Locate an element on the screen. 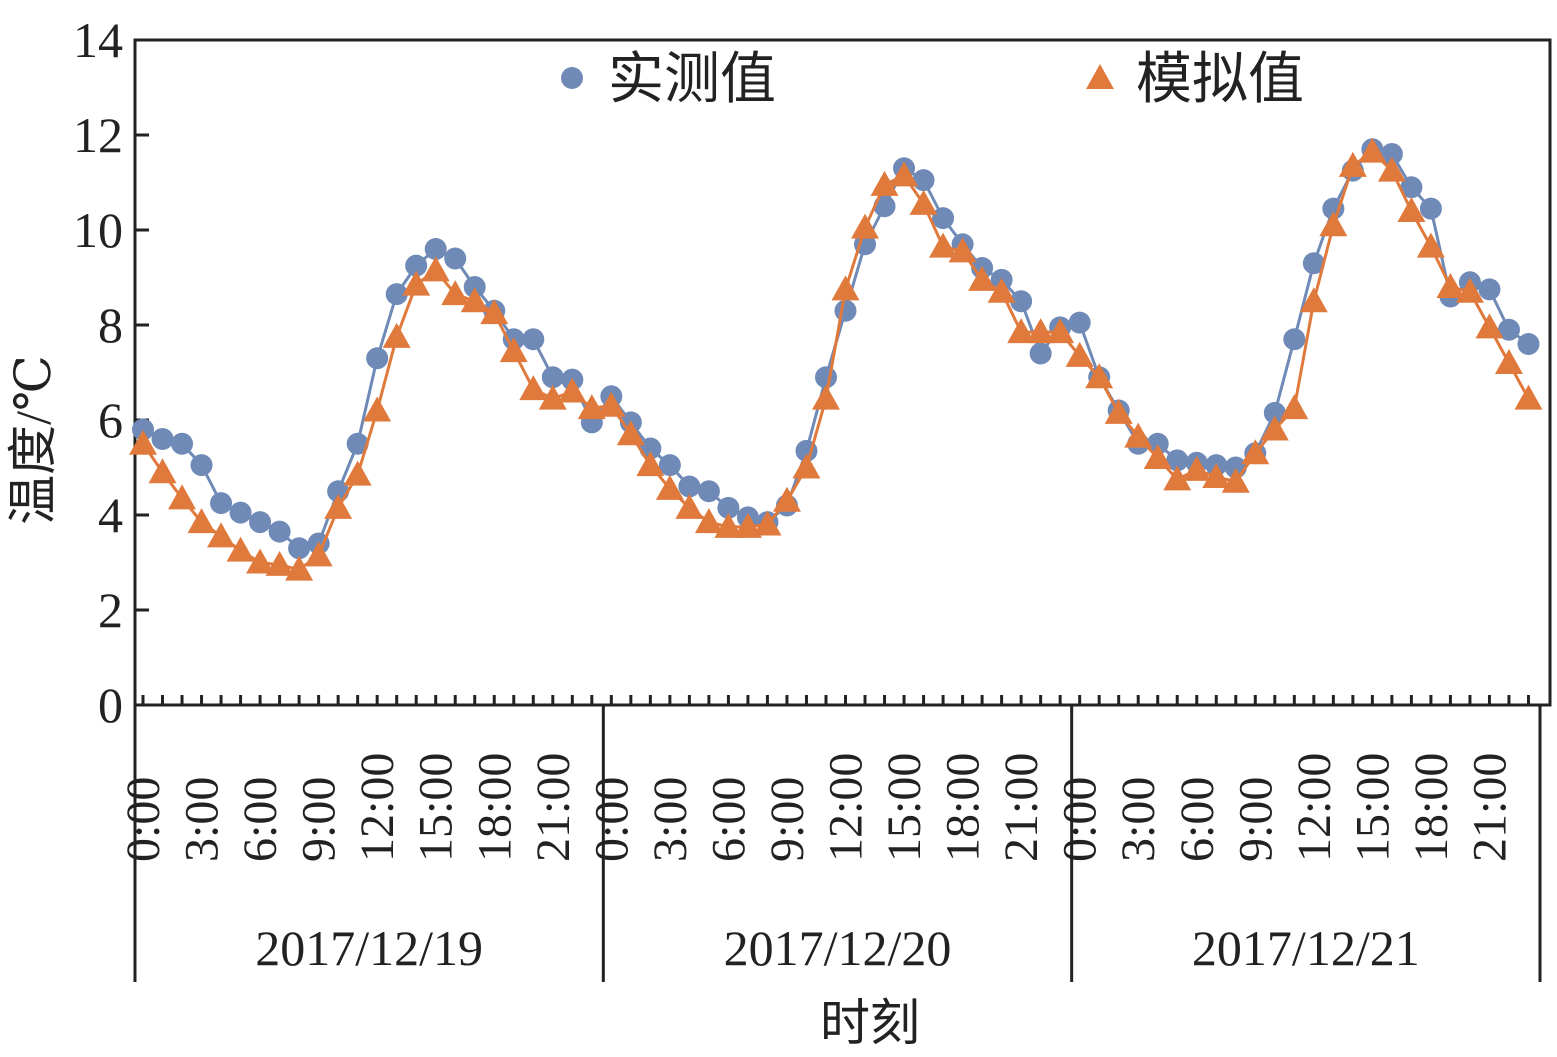 The width and height of the screenshot is (1557, 1057). group-label: 2017/12/19 is located at coordinates (369, 948).